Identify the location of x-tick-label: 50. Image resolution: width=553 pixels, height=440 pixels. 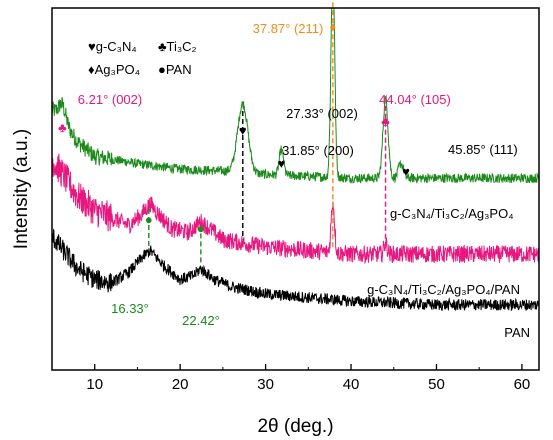
(436, 384).